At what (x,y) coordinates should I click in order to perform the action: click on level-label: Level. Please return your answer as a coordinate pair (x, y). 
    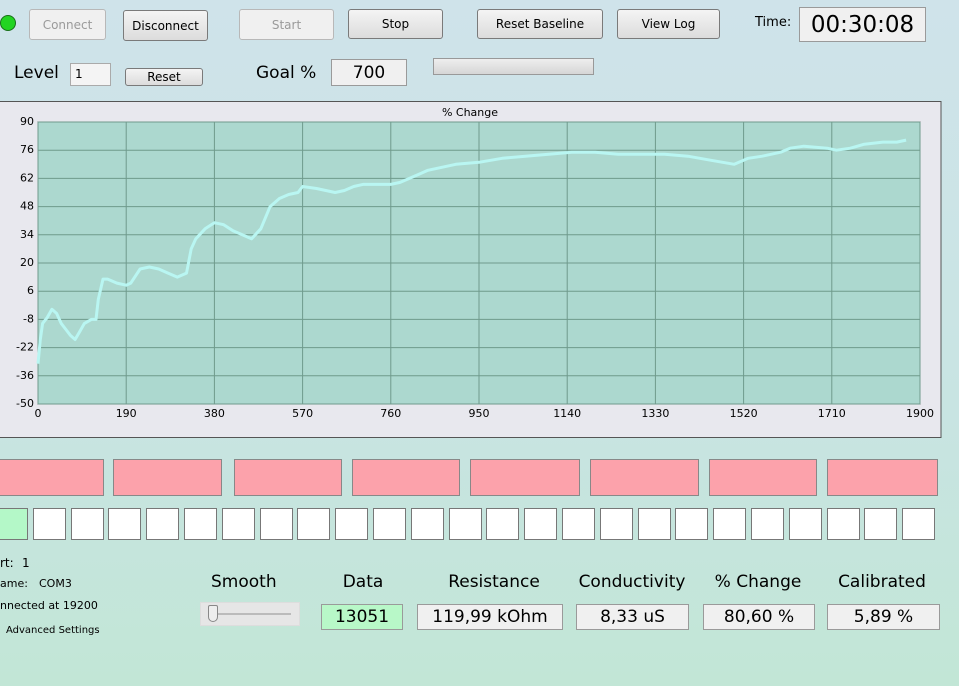
    Looking at the image, I should click on (36, 73).